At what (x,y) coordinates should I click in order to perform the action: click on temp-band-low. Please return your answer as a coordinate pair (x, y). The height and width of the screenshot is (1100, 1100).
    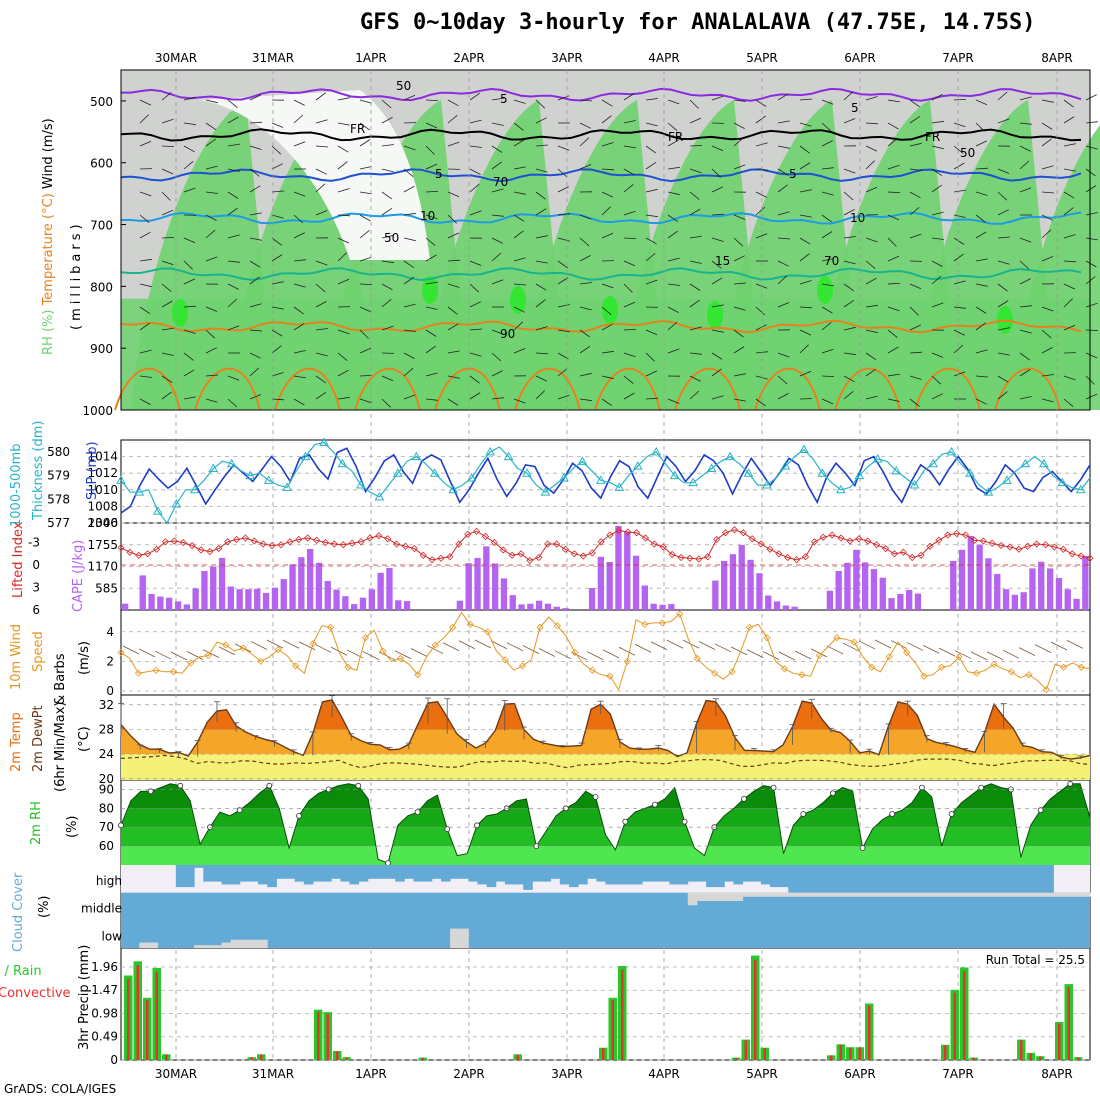
    Looking at the image, I should click on (605, 767).